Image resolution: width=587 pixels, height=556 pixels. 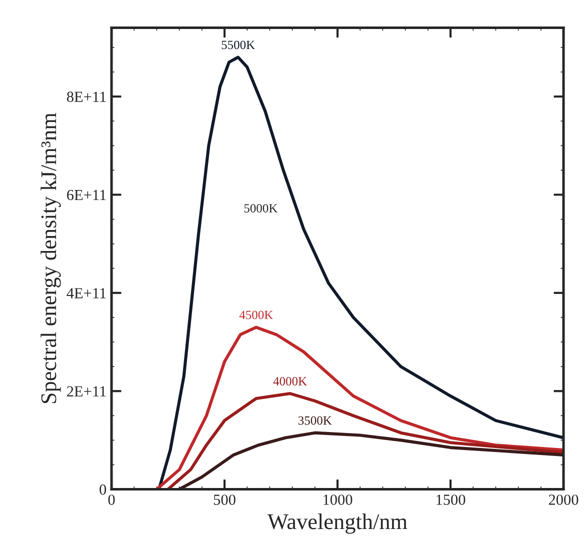 What do you see at coordinates (86, 391) in the screenshot?
I see `y-tick-label: 2E+11` at bounding box center [86, 391].